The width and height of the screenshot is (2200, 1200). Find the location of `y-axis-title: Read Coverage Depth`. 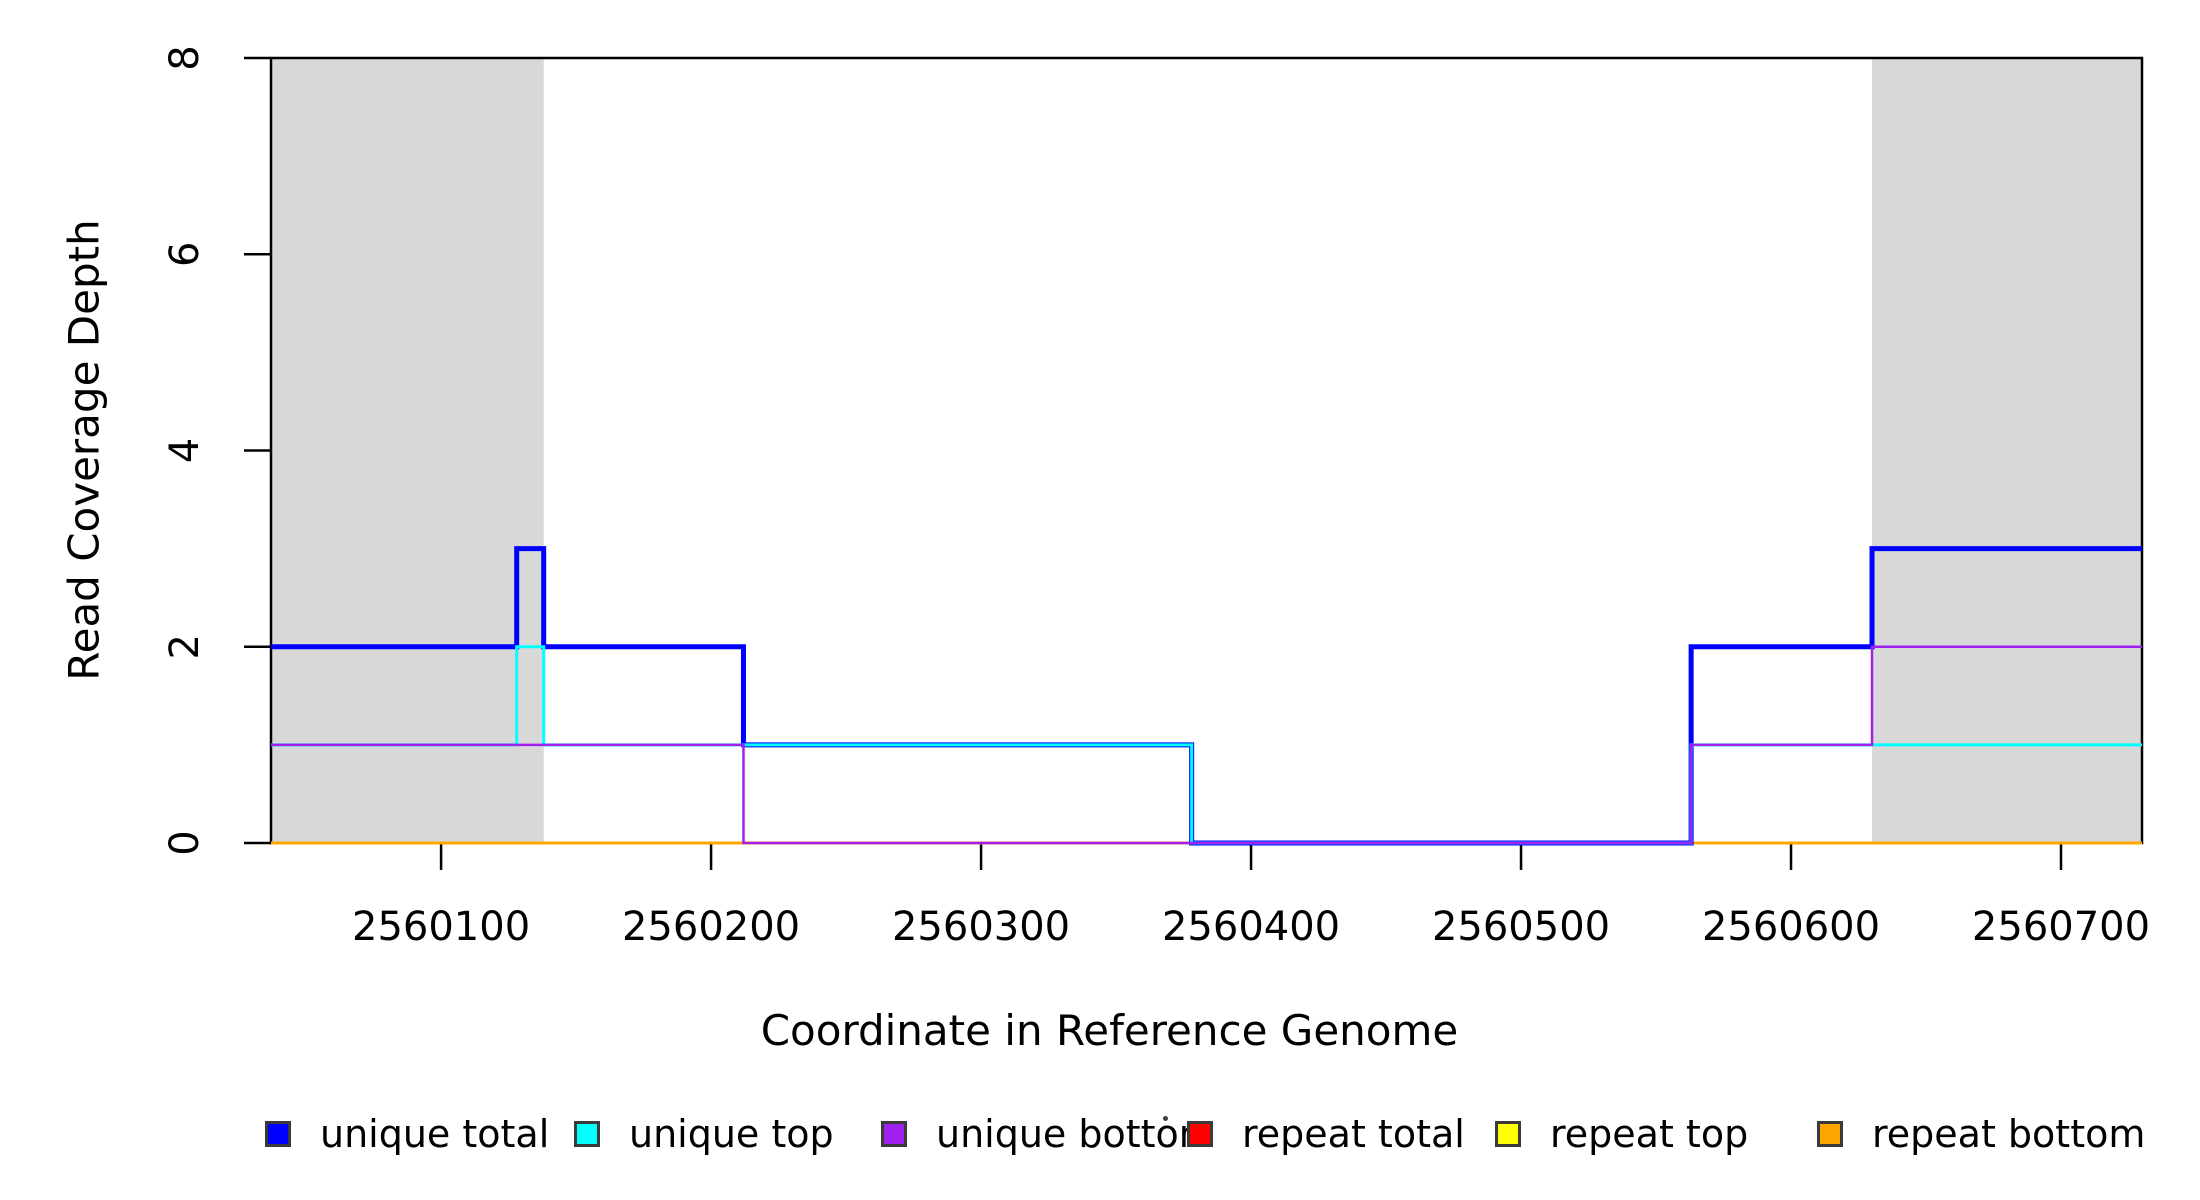

y-axis-title: Read Coverage Depth is located at coordinates (84, 450).